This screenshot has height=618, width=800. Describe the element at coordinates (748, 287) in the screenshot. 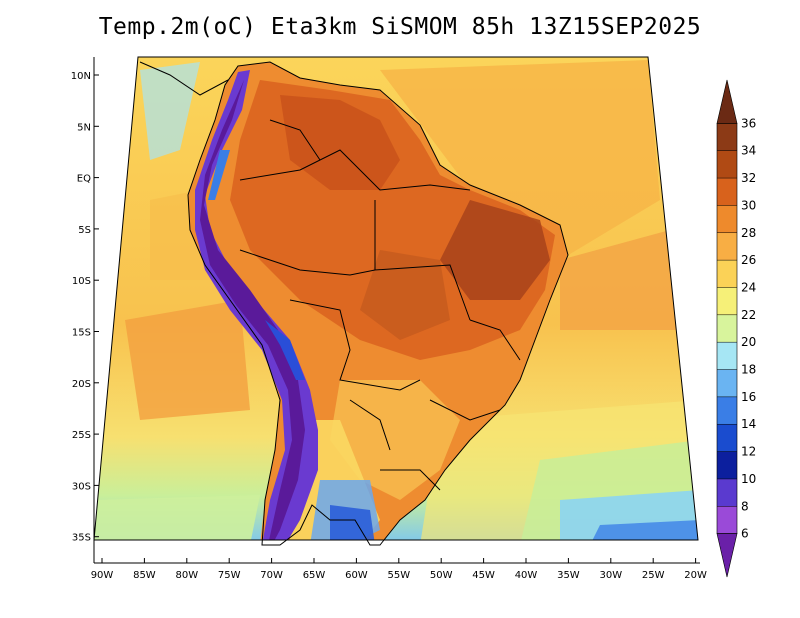

I see `colorbar-label: 24` at that location.